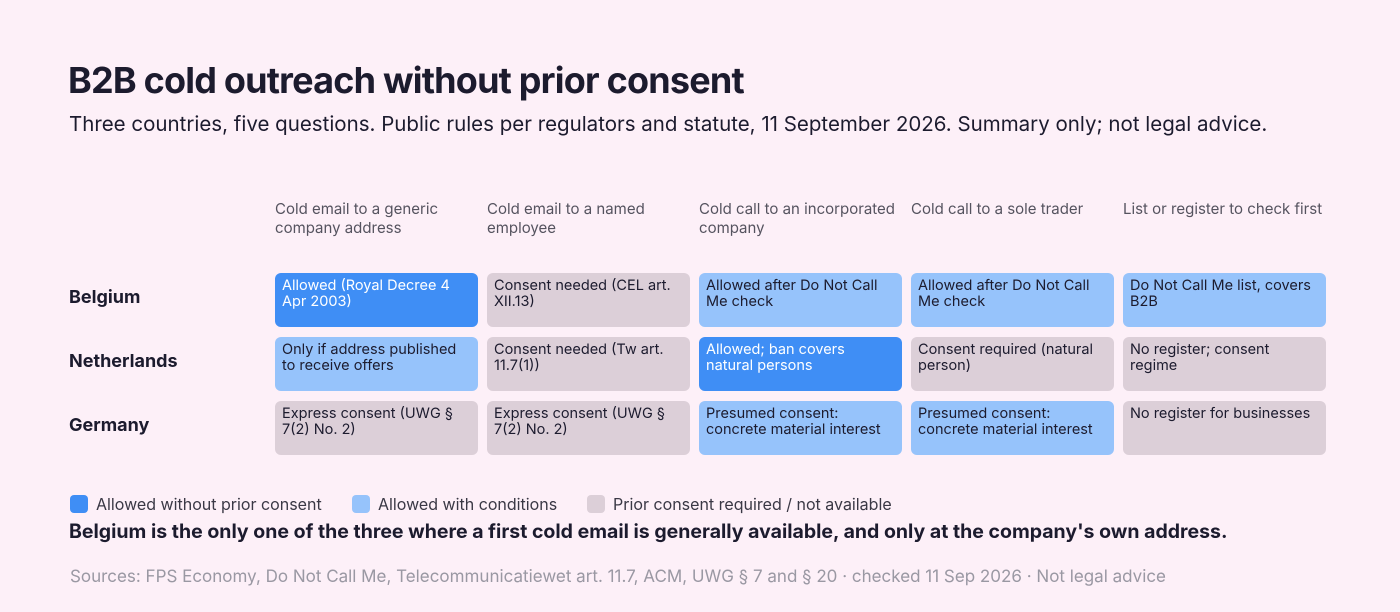 This screenshot has width=1400, height=612. I want to click on cell: Allowed (Royal Decree 4 Apr 2003), so click(376, 300).